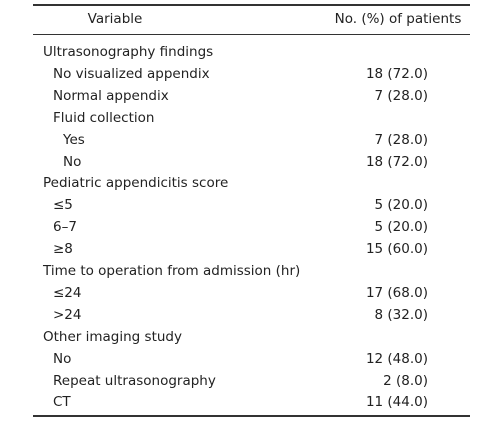  What do you see at coordinates (65, 227) in the screenshot?
I see `row-label: 6–7` at bounding box center [65, 227].